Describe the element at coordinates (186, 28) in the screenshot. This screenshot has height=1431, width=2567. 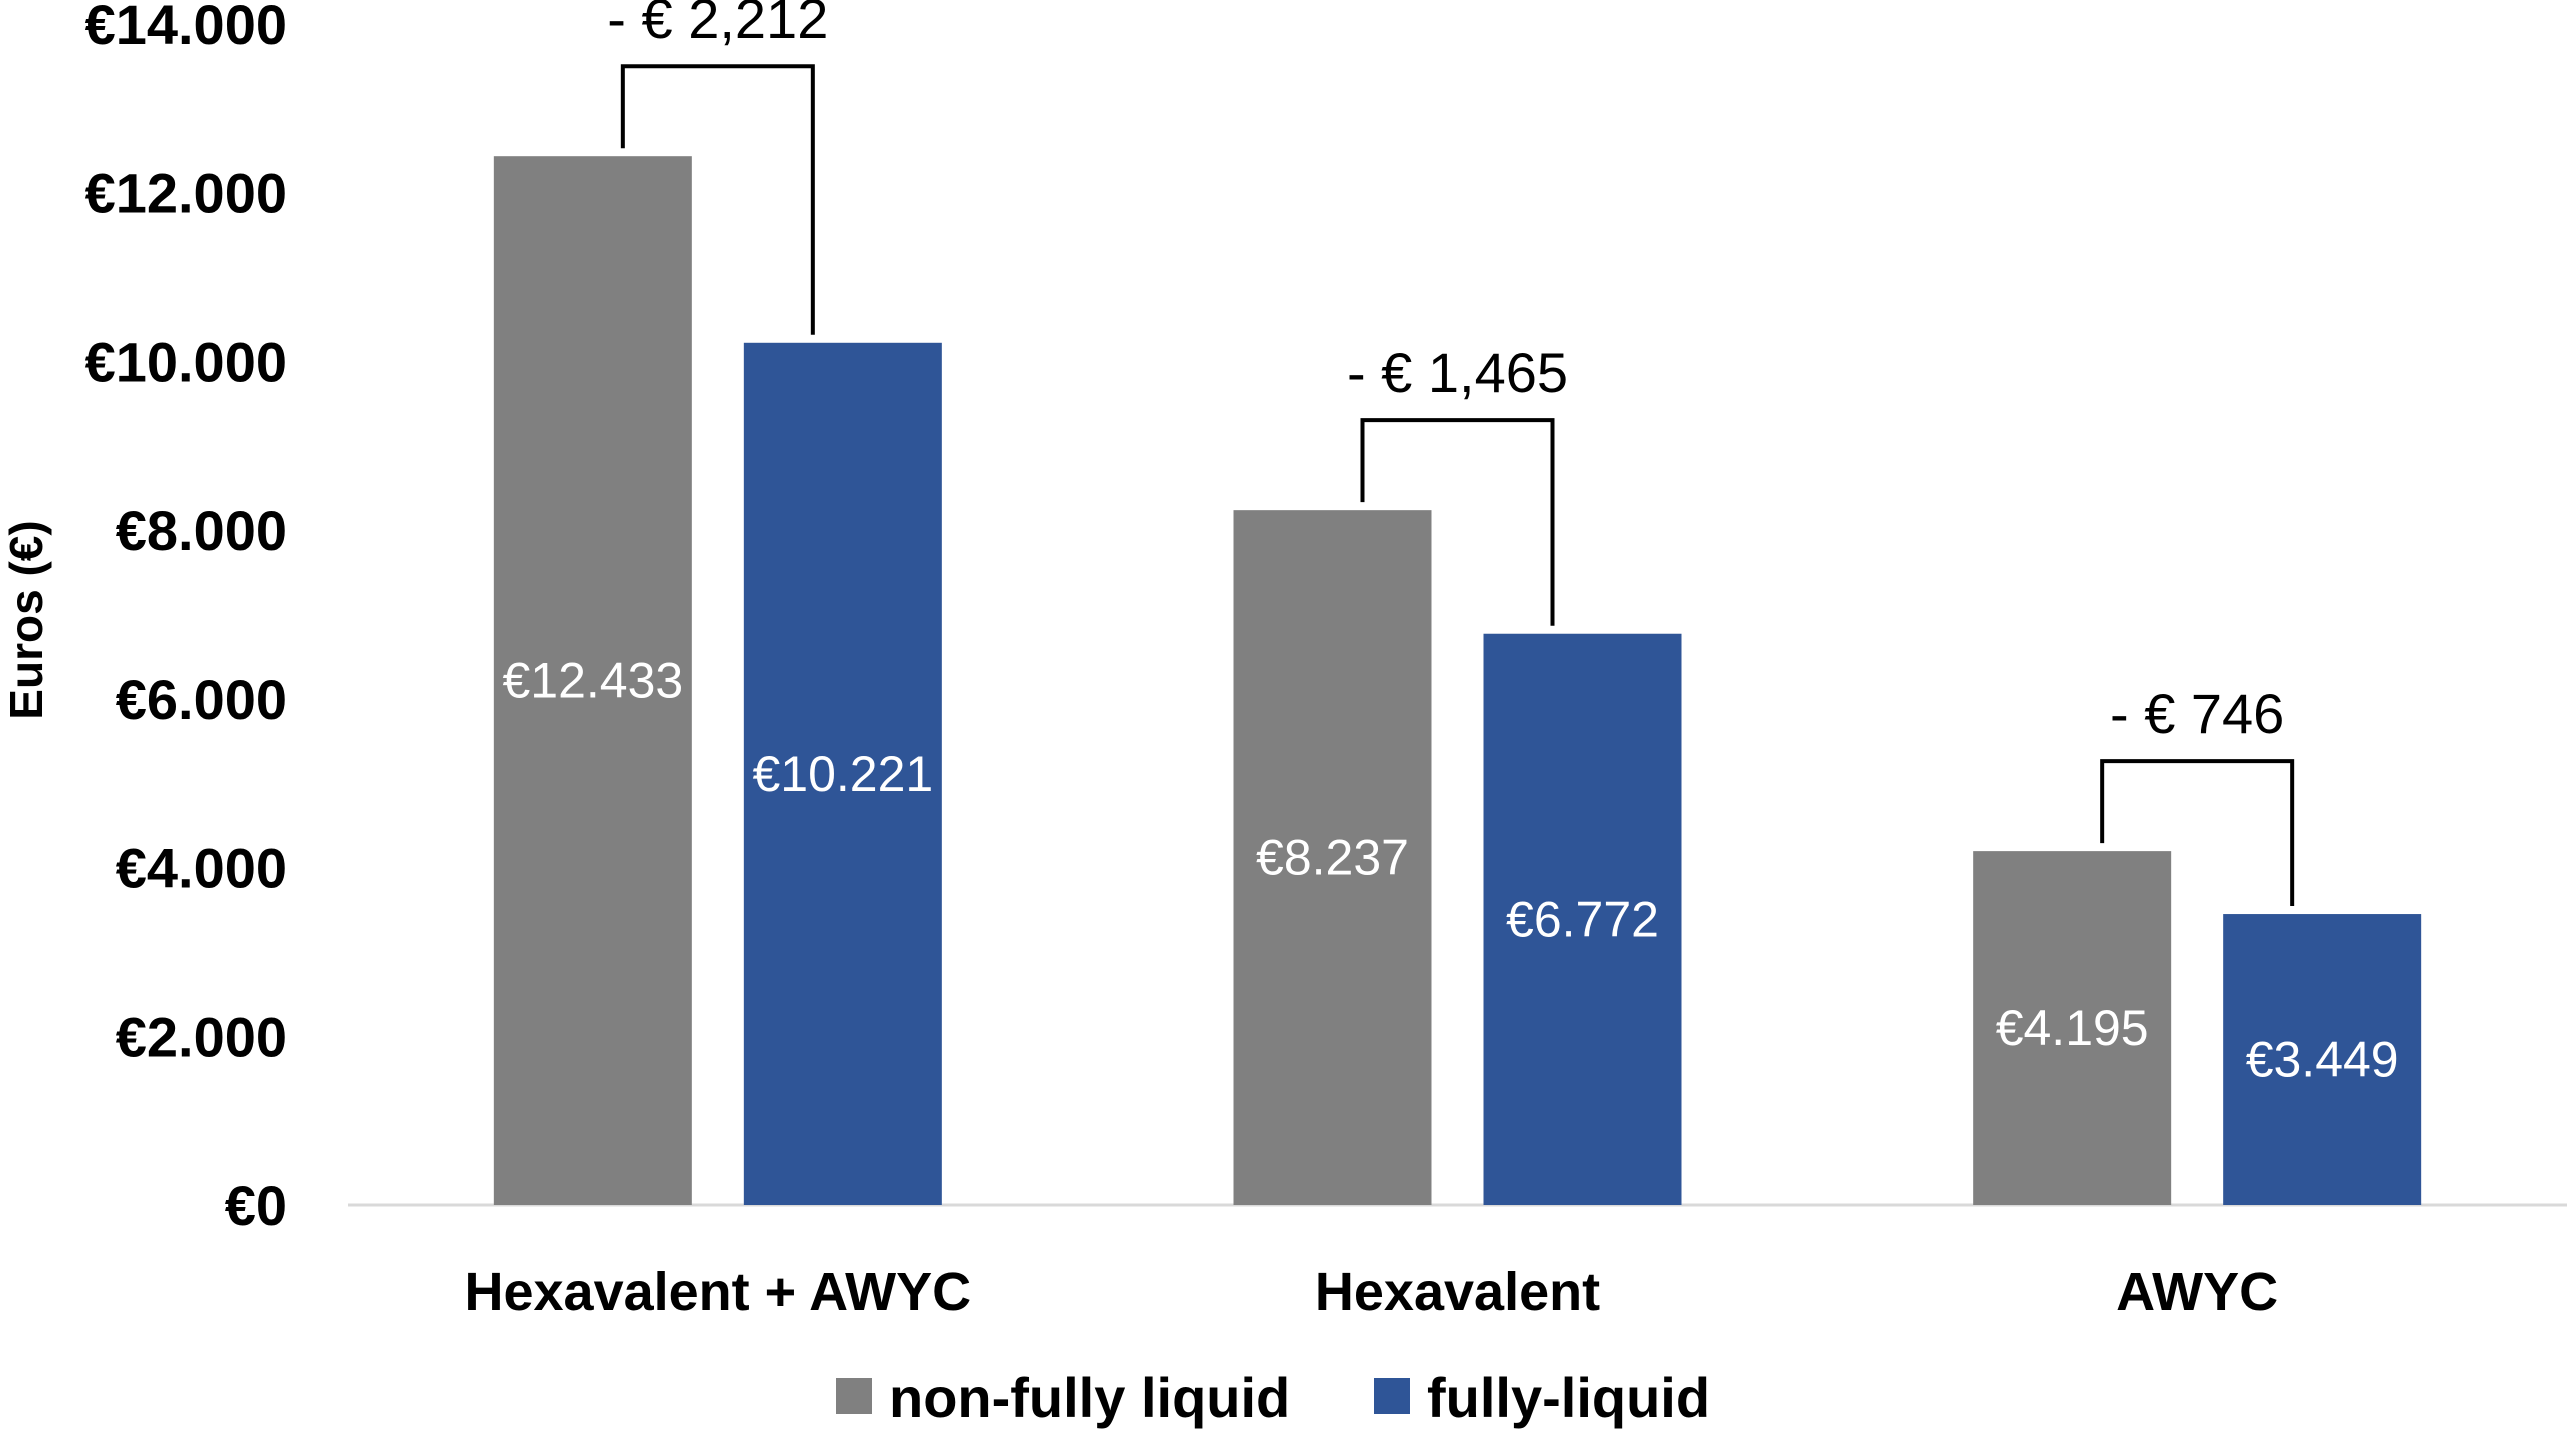
I see `y-tick-label: €14.000` at that location.